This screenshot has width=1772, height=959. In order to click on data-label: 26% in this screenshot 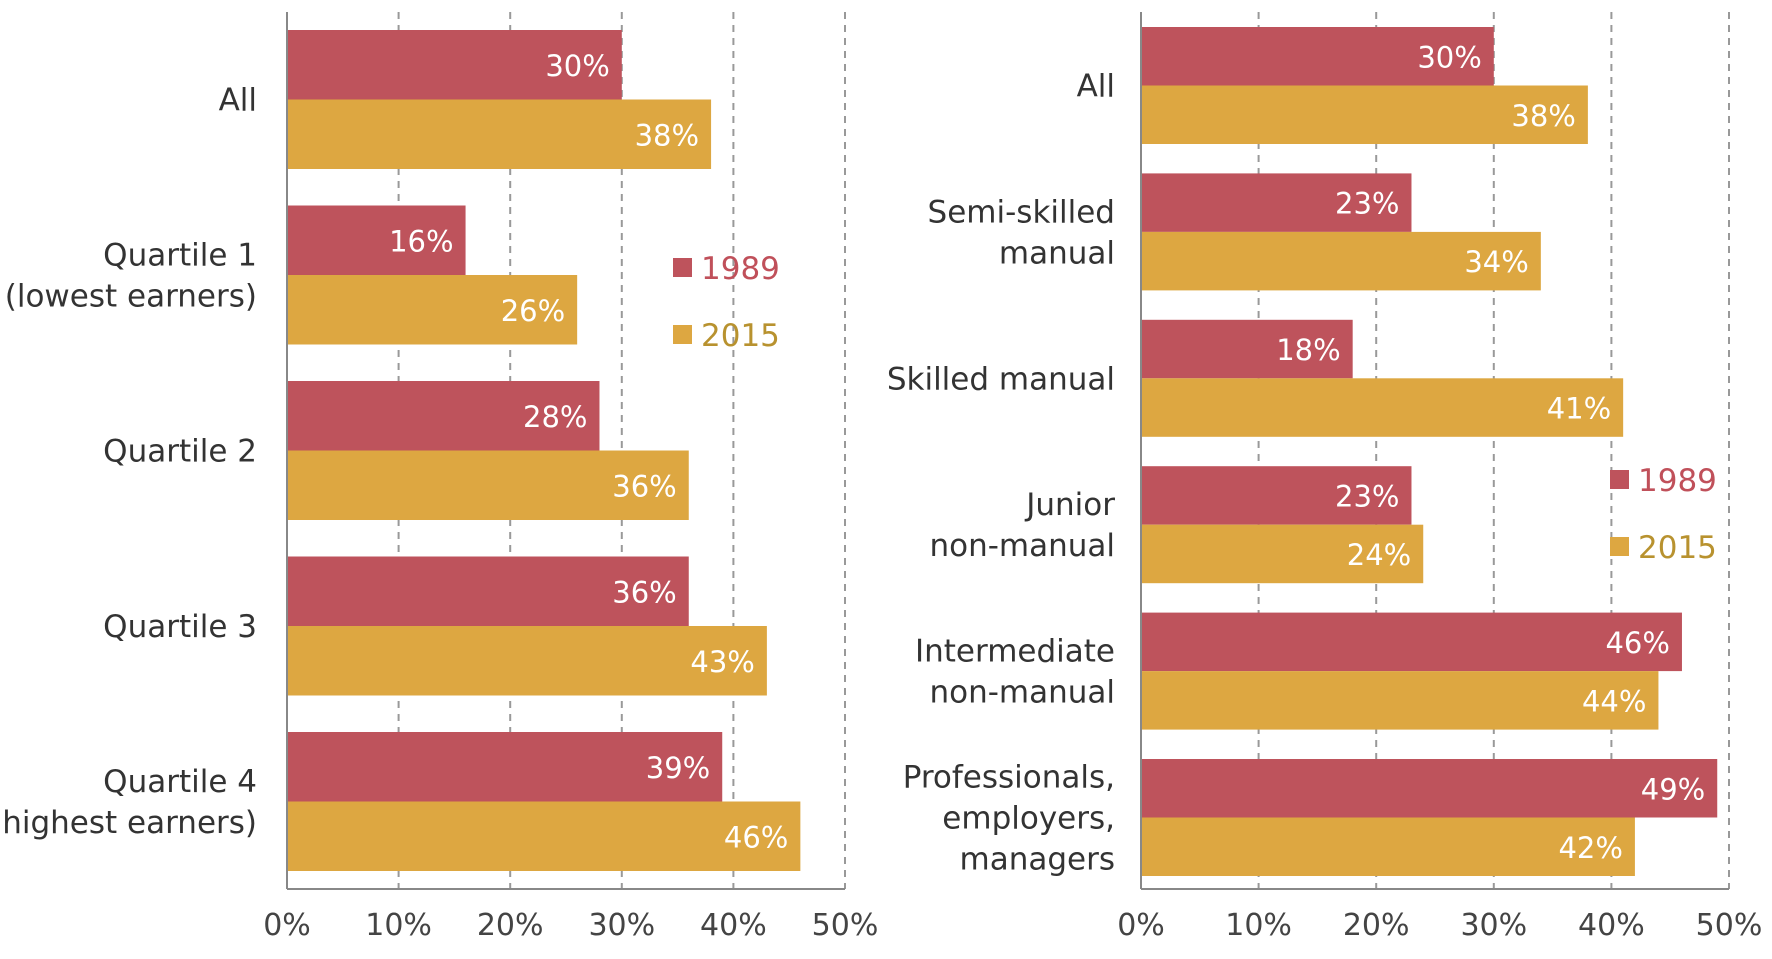, I will do `click(533, 311)`.